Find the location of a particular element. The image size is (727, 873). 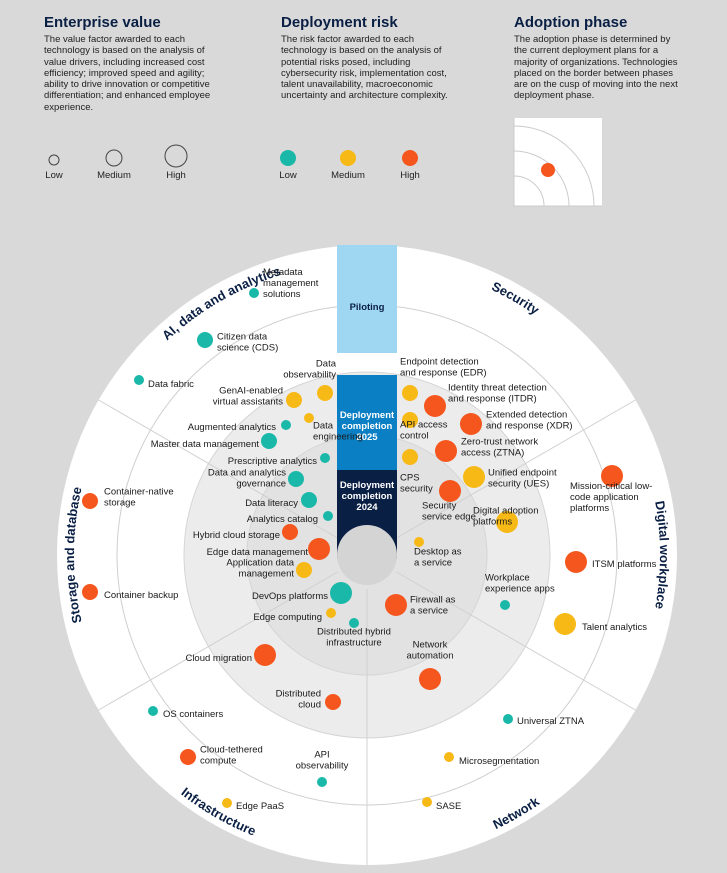

label-line: a service is located at coordinates (433, 563).